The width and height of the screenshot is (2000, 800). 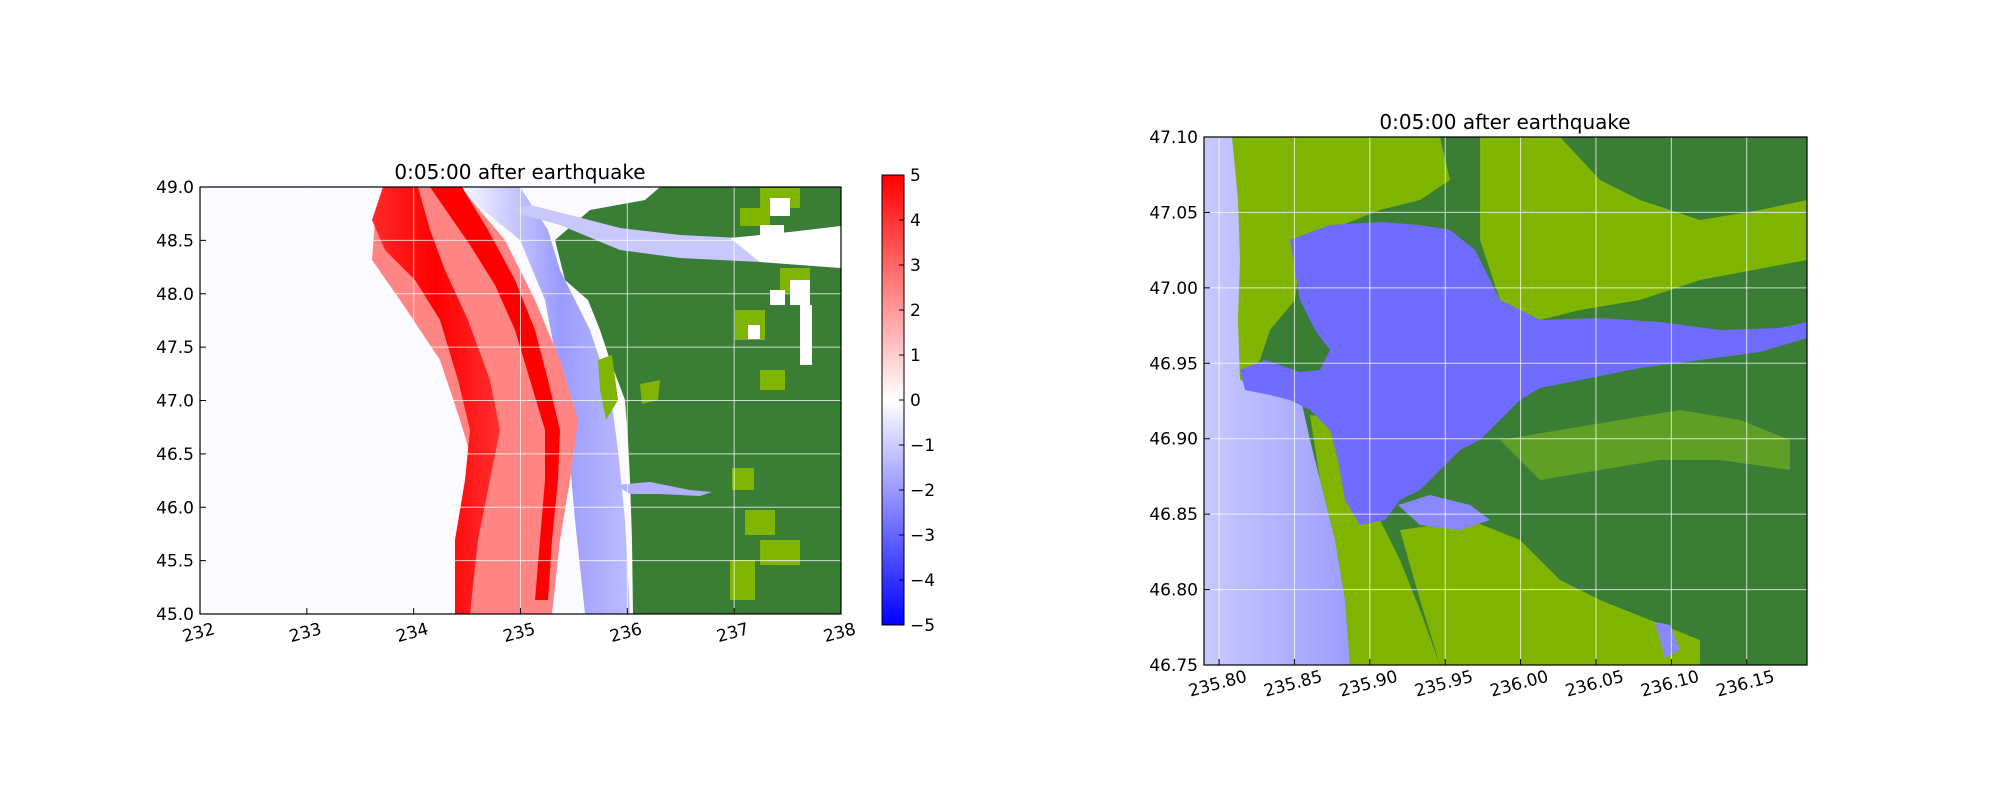 I want to click on chart-1-ytick-label: 46.5, so click(x=175, y=455).